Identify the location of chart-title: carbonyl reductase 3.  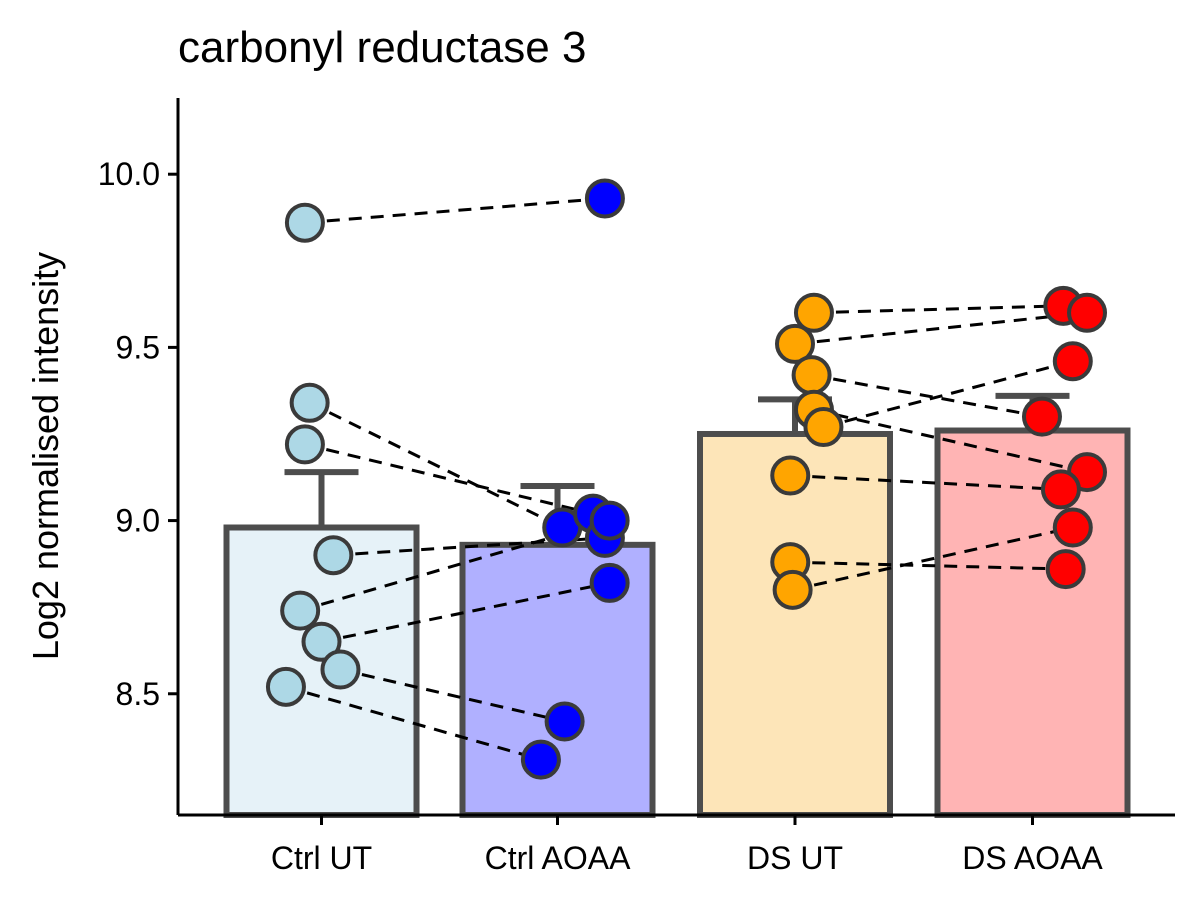
(382, 47).